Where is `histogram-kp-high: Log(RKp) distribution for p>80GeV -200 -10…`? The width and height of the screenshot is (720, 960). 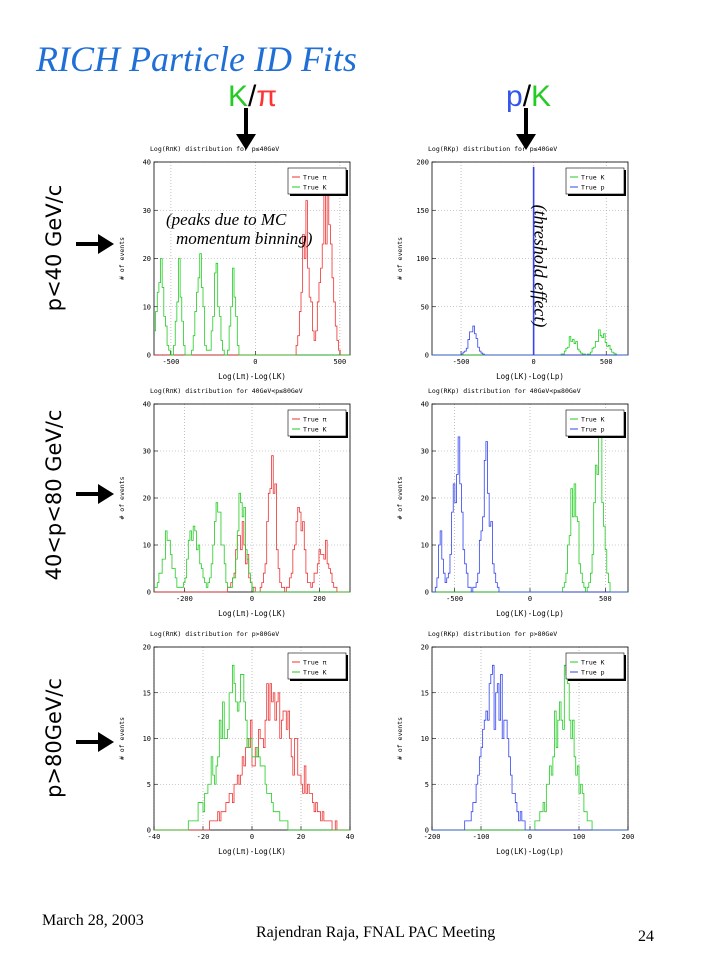 histogram-kp-high: Log(RKp) distribution for p>80GeV -200 -10… is located at coordinates (515, 743).